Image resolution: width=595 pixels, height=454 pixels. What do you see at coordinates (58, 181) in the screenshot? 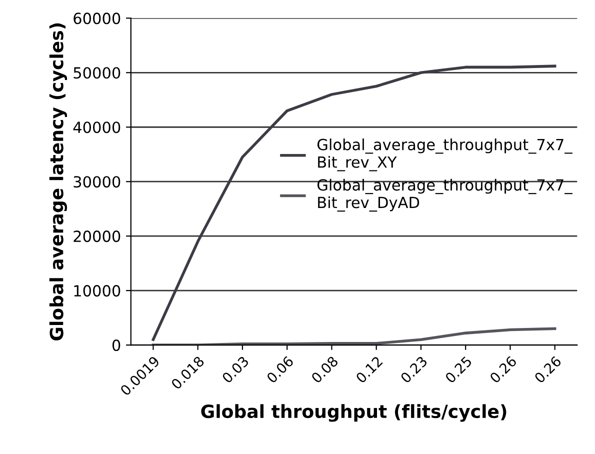
I see `y-axis-title: Global average latency (cycles)` at bounding box center [58, 181].